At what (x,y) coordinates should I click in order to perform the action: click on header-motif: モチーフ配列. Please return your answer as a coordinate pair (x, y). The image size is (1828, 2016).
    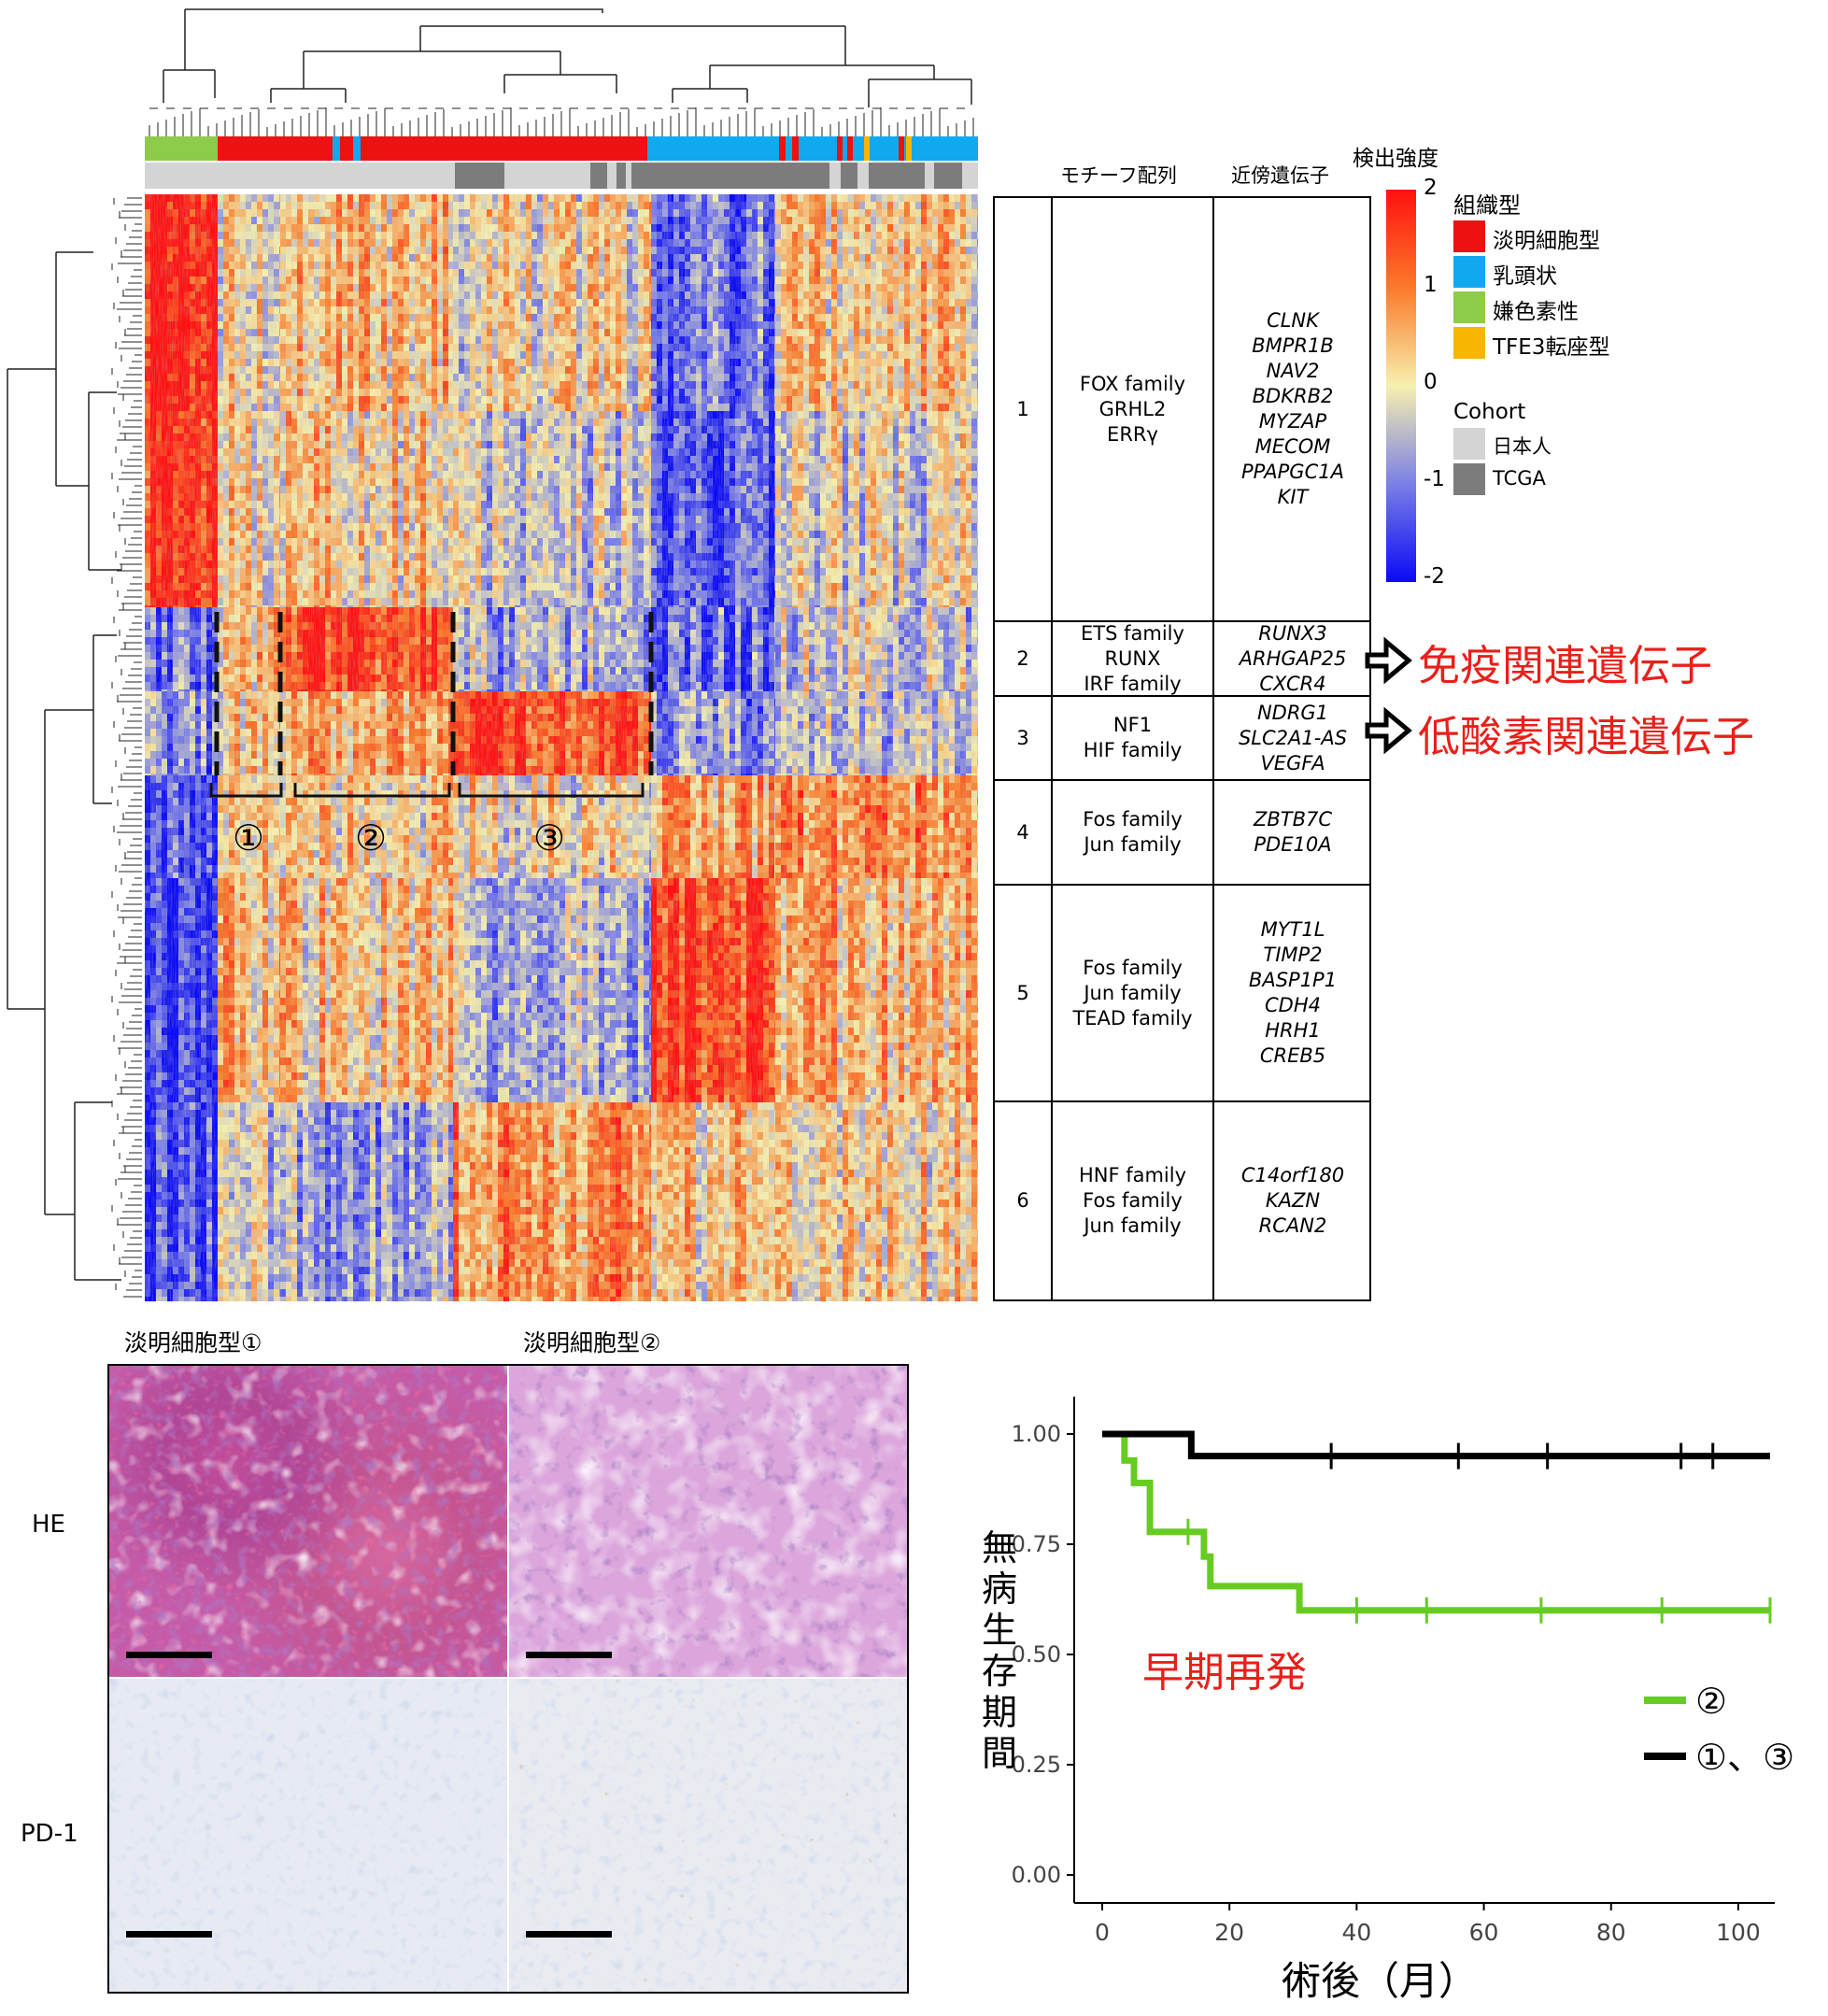
    Looking at the image, I should click on (1118, 175).